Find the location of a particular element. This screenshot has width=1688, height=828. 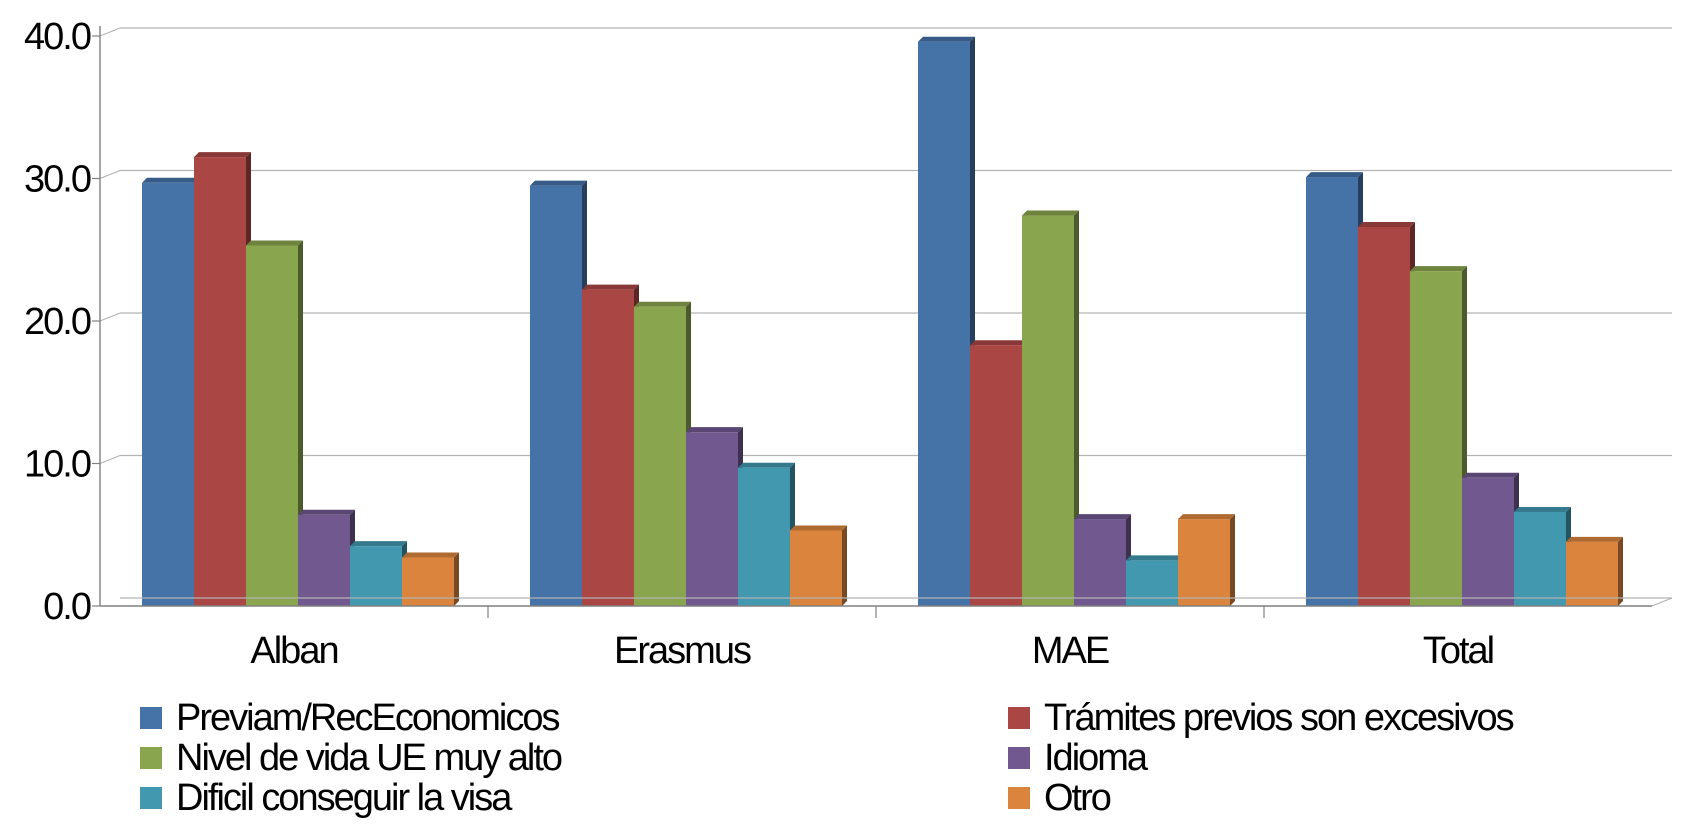

legend-label: Dificil conseguir la visa is located at coordinates (344, 798).